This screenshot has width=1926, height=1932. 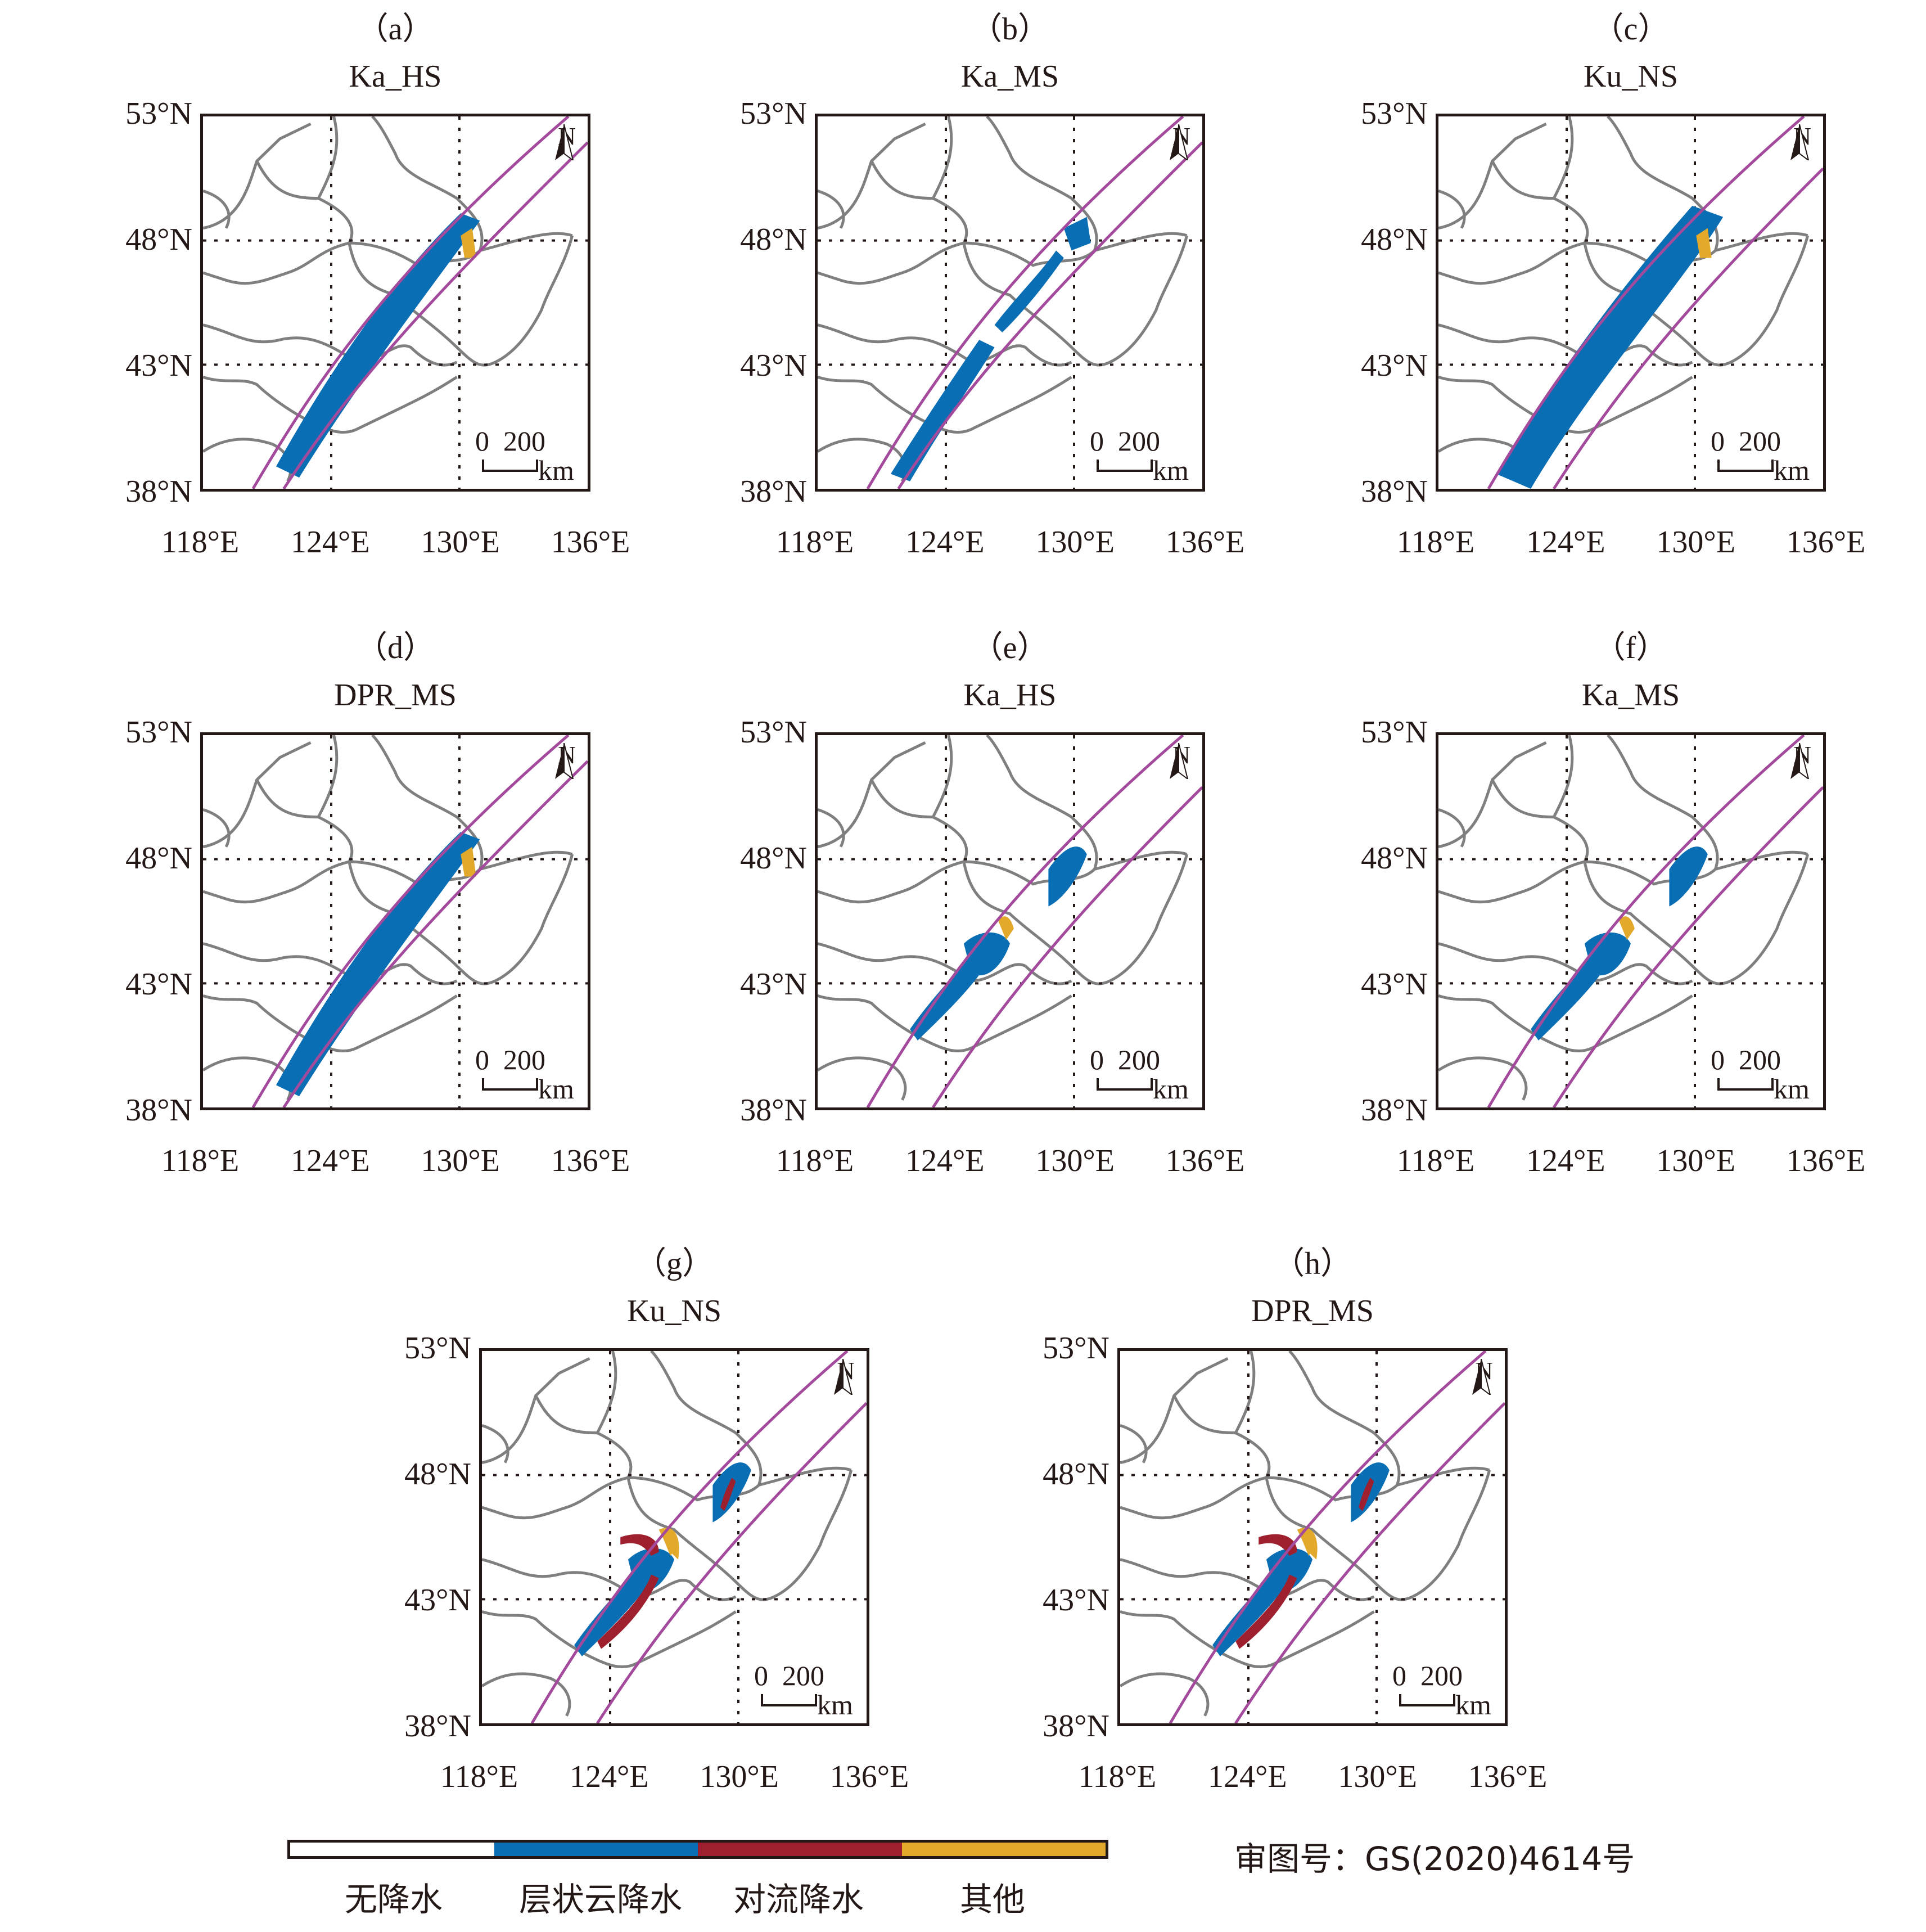 What do you see at coordinates (1631, 695) in the screenshot?
I see `panel-title: Ka_MS` at bounding box center [1631, 695].